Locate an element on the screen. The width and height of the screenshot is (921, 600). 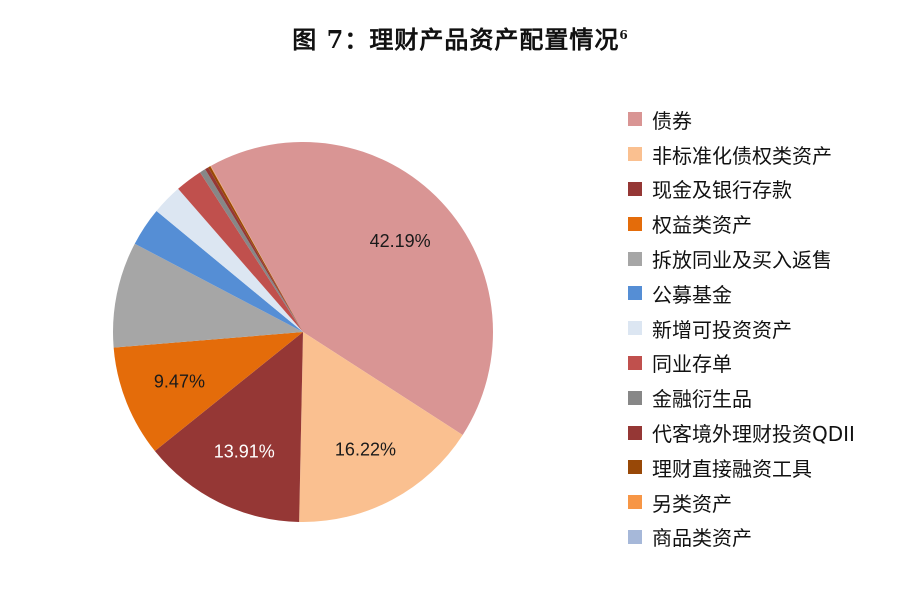
legend-item: 现金及银行存款 is located at coordinates (741, 189).